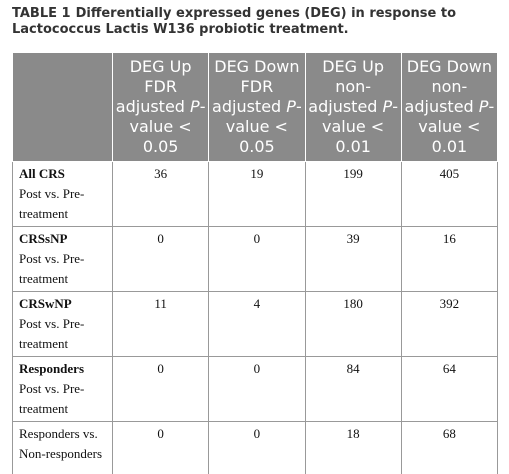  Describe the element at coordinates (448, 86) in the screenshot. I see `header-text: DEG Down non-adjusted` at that location.